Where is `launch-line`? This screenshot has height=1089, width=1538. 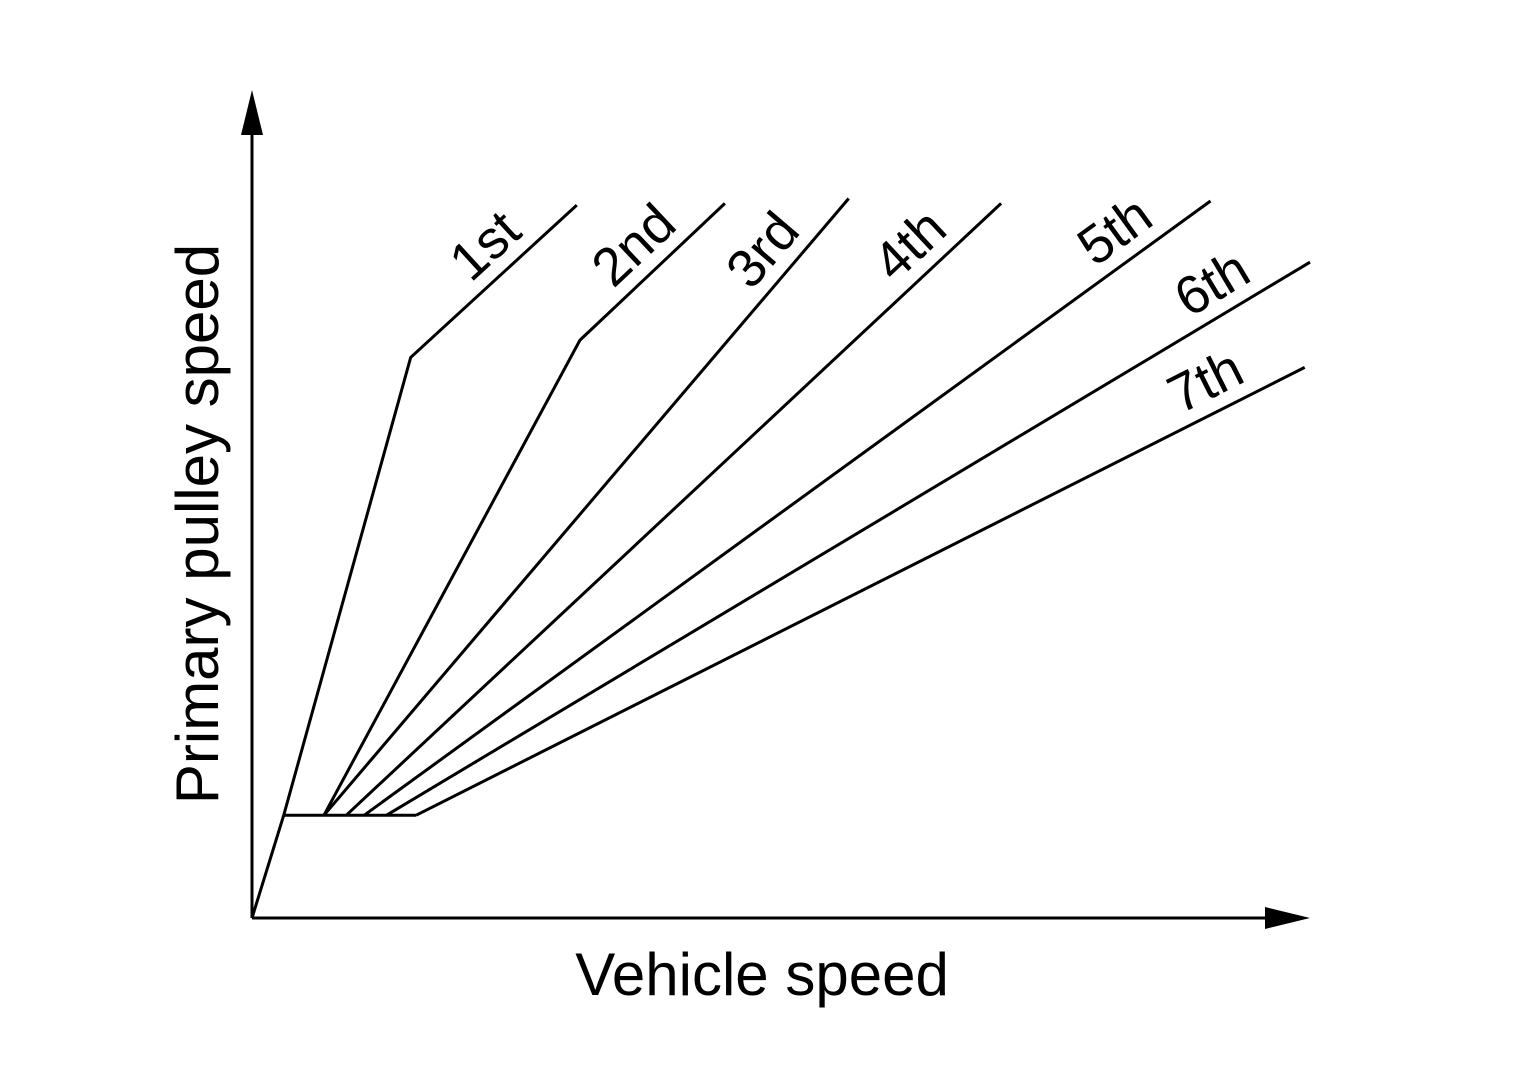 launch-line is located at coordinates (268, 866).